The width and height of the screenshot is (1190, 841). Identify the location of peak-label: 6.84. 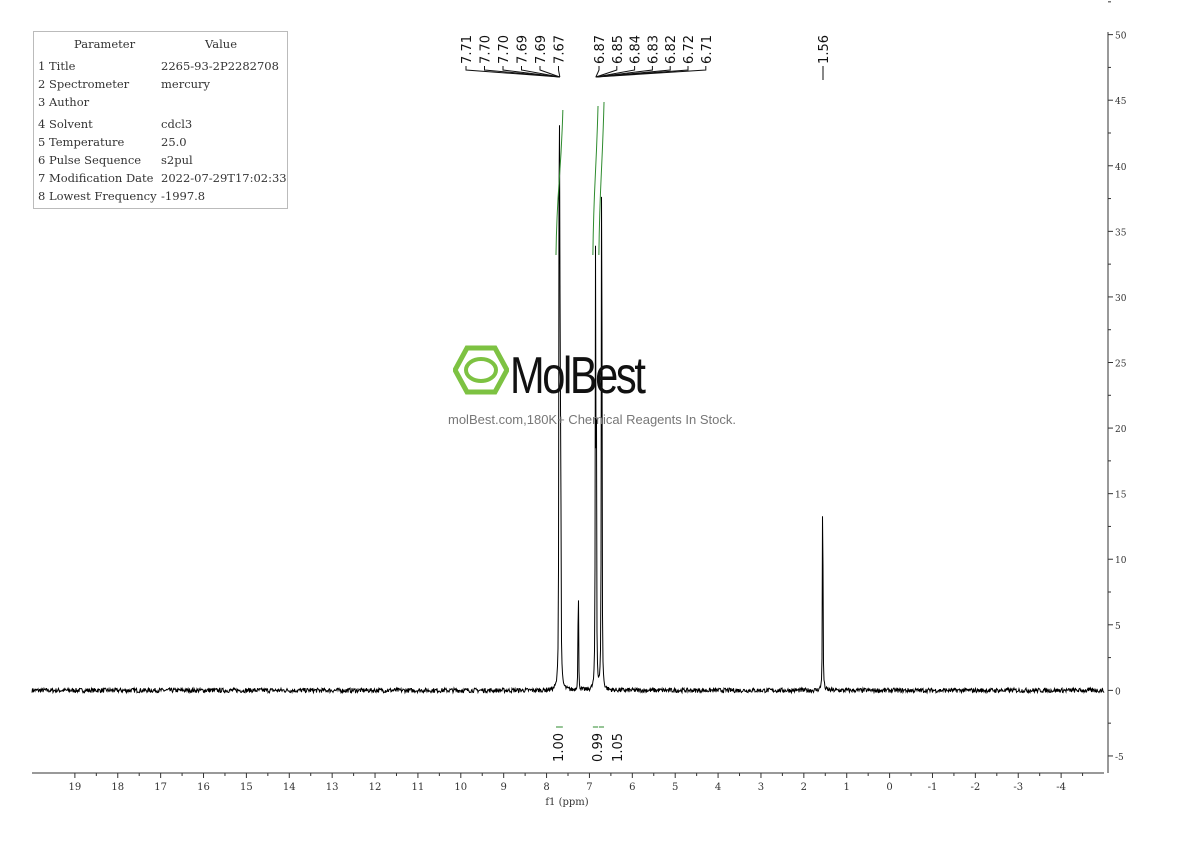
(636, 49).